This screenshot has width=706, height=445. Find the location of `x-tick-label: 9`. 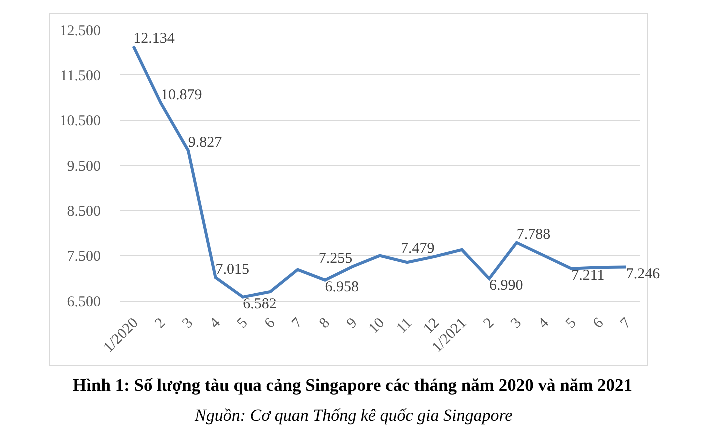

x-tick-label: 9 is located at coordinates (352, 323).